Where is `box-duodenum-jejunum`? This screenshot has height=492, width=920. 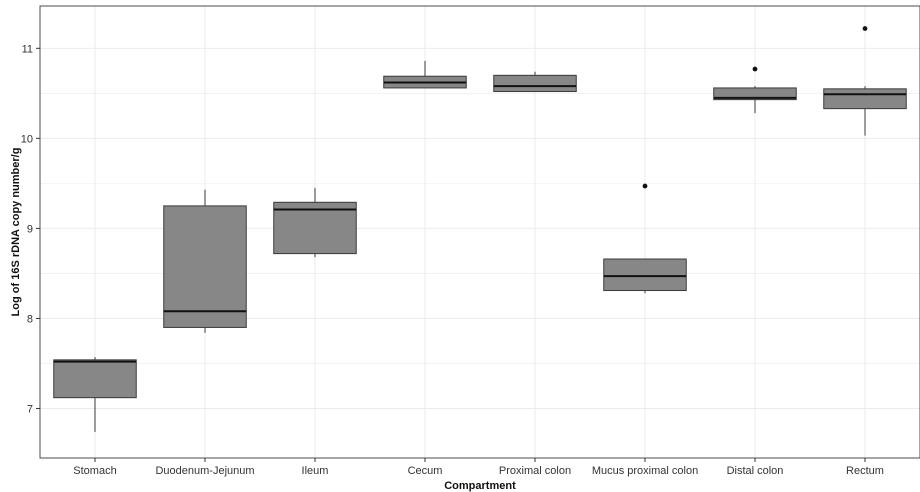
box-duodenum-jejunum is located at coordinates (205, 261).